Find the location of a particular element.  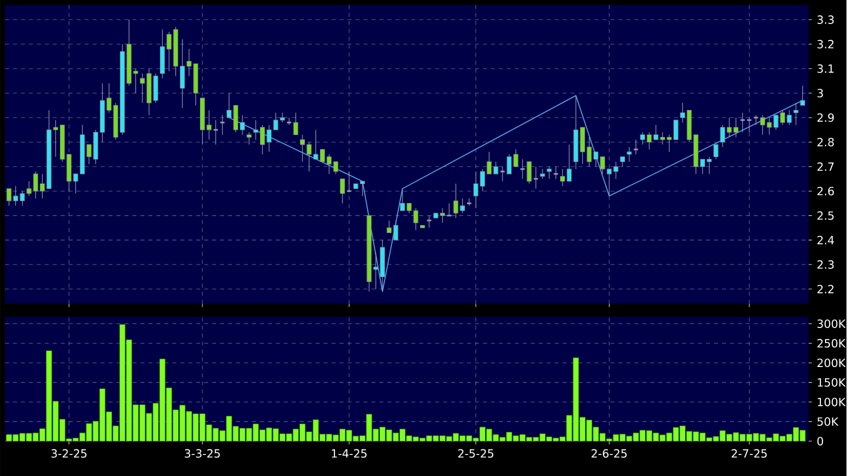

y-tick-label: 2.7 is located at coordinates (825, 166).